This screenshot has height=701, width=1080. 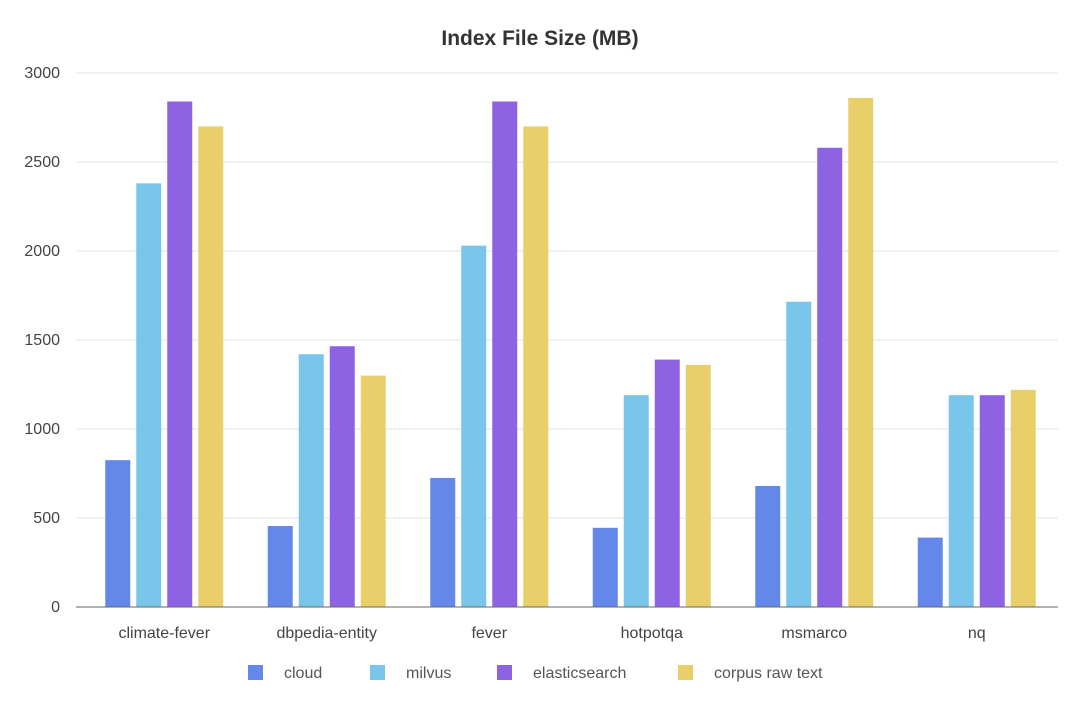 What do you see at coordinates (799, 454) in the screenshot?
I see `bar-milvus-msmarco` at bounding box center [799, 454].